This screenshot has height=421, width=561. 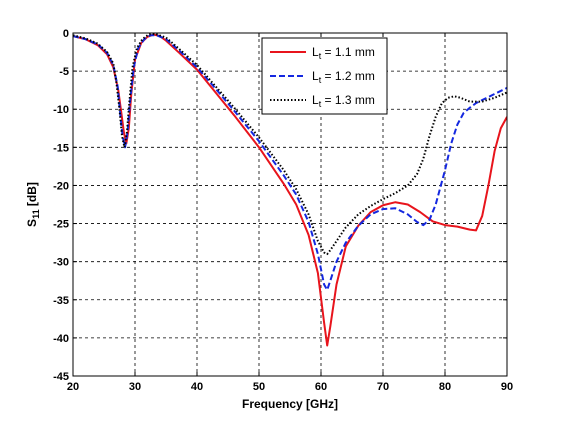 What do you see at coordinates (32, 223) in the screenshot?
I see `y-axis-label-main: S` at bounding box center [32, 223].